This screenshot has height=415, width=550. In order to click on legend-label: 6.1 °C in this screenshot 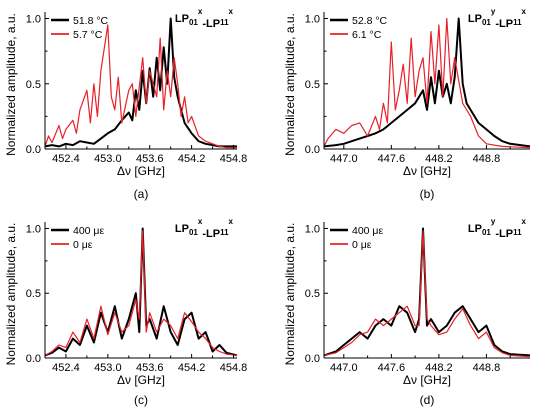, I will do `click(367, 35)`.